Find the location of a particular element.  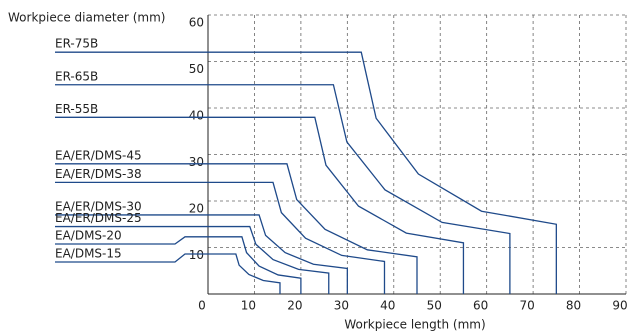

x-tick-label: 0 is located at coordinates (202, 306).